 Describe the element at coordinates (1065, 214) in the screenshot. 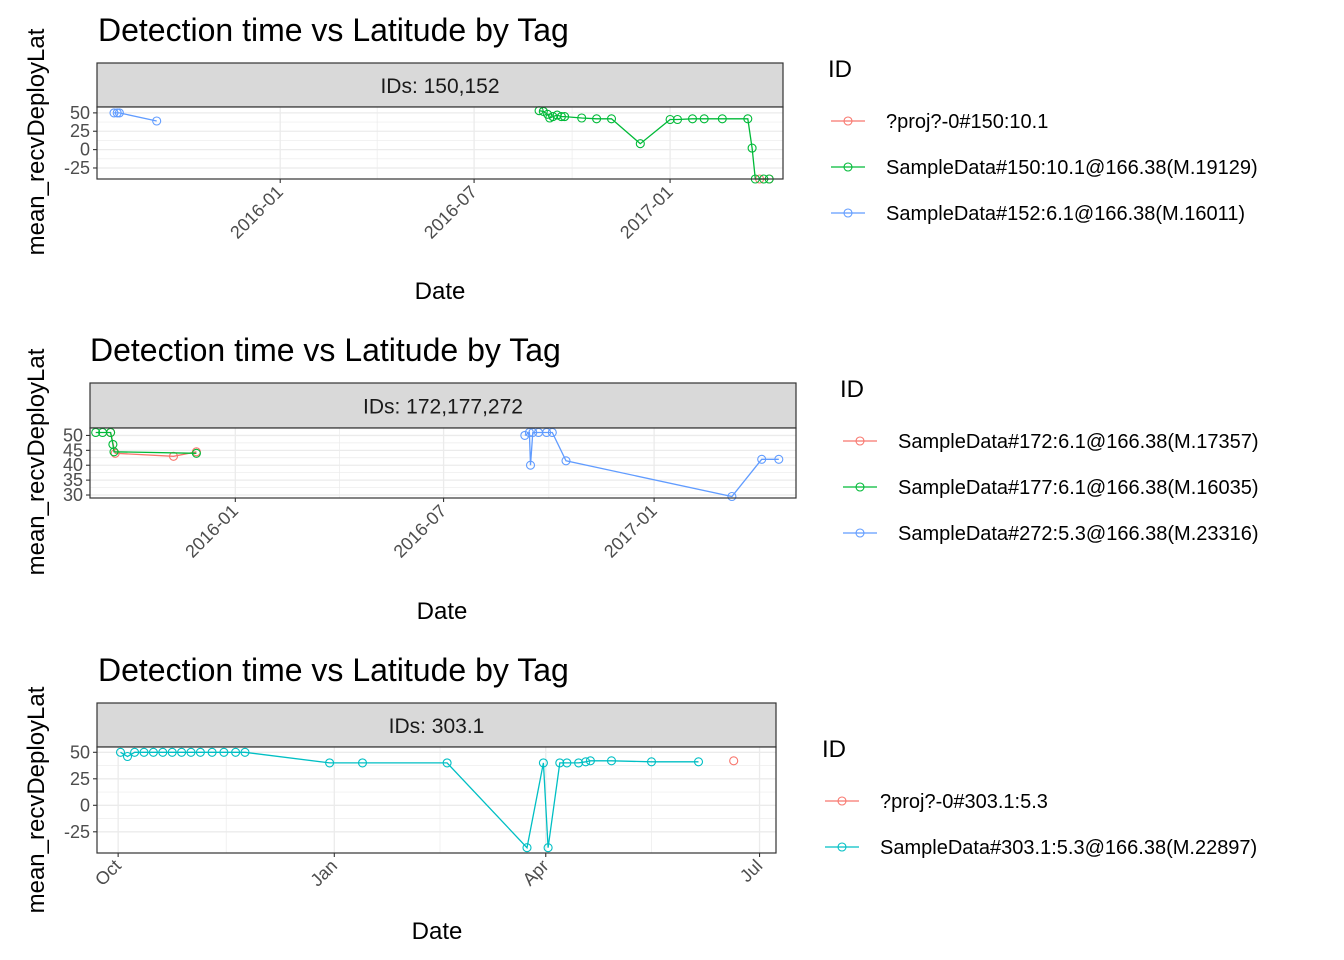

I see `legend-label: SampleData#152:6.1@166.38(M.16011)` at that location.